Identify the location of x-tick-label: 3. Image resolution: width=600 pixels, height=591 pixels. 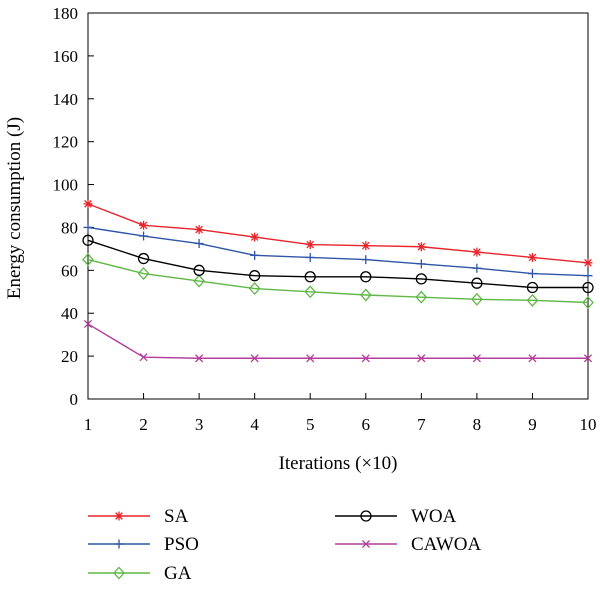
(199, 424).